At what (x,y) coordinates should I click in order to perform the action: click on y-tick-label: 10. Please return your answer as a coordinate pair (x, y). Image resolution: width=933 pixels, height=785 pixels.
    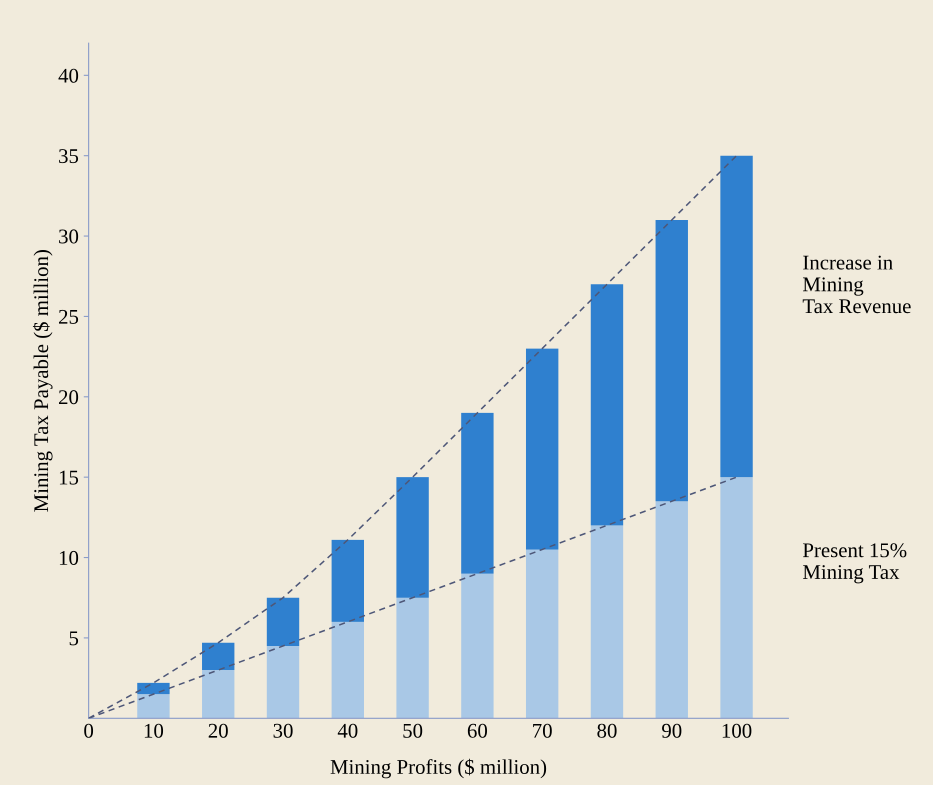
    Looking at the image, I should click on (69, 557).